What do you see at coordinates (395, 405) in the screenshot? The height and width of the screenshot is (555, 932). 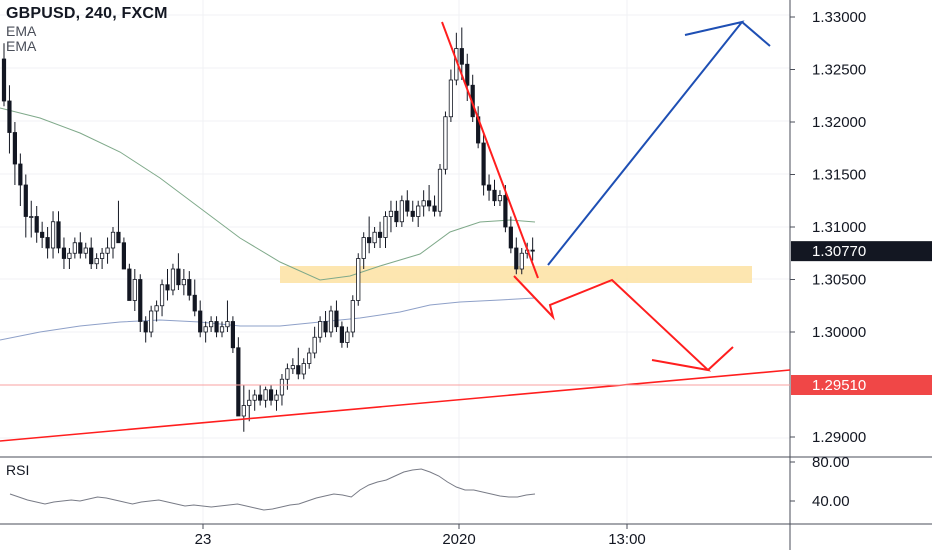 I see `ascending-support-line` at bounding box center [395, 405].